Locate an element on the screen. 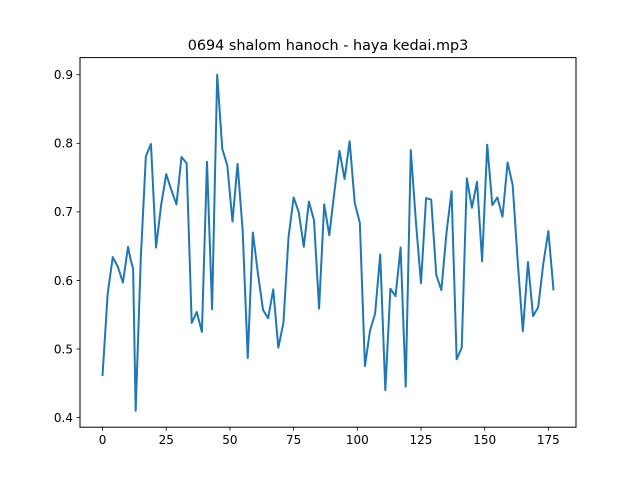  x-tick-label: 0 is located at coordinates (103, 440).